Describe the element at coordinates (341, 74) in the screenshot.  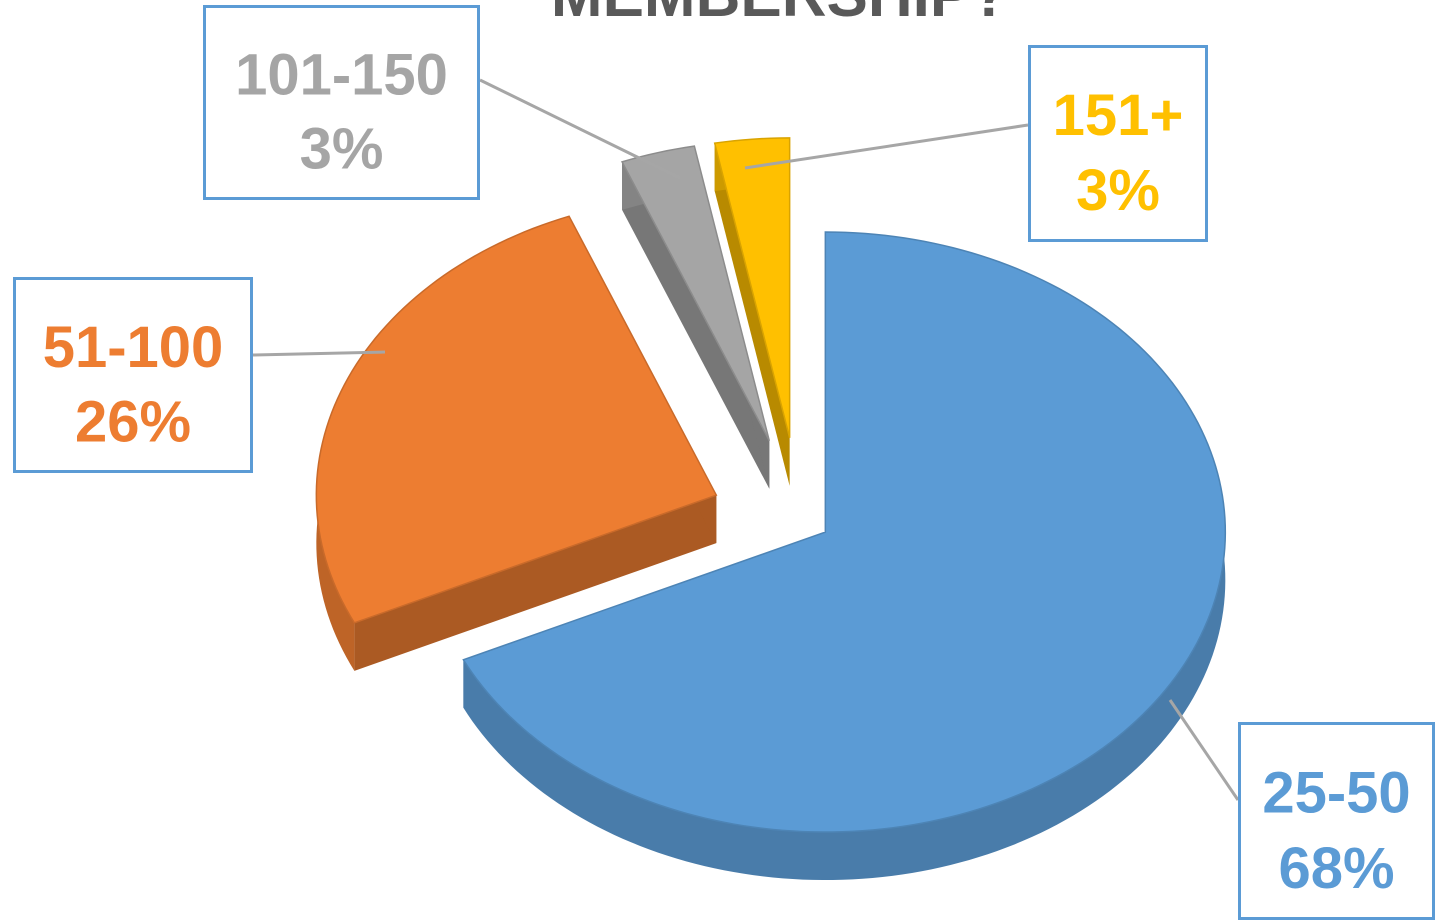
I see `category-label: 101-150` at that location.